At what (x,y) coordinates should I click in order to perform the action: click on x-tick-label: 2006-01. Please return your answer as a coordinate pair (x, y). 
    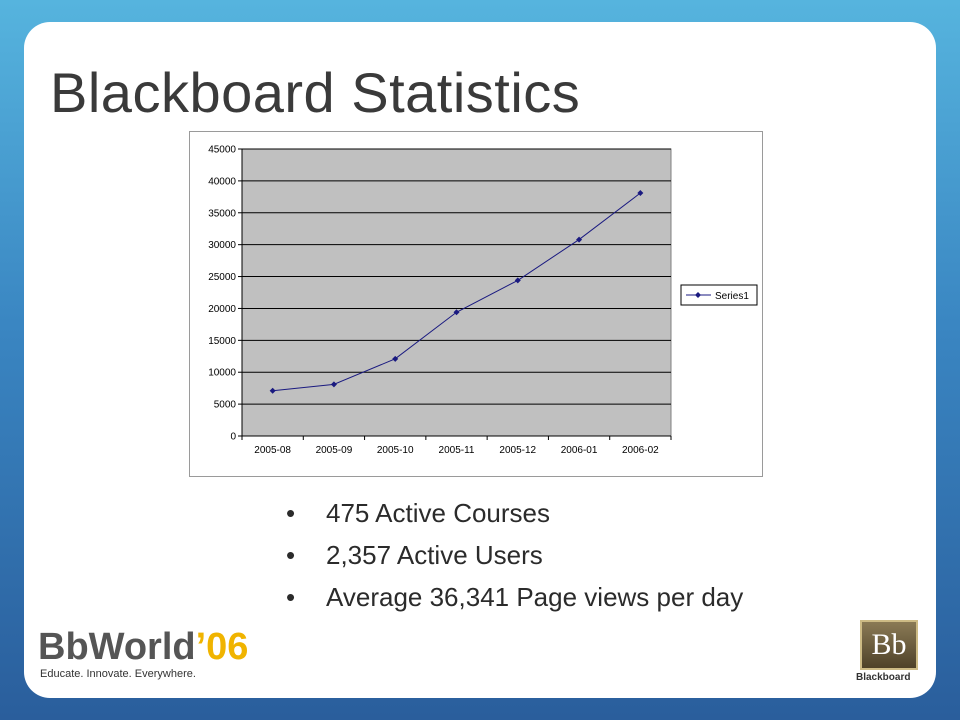
    Looking at the image, I should click on (579, 450).